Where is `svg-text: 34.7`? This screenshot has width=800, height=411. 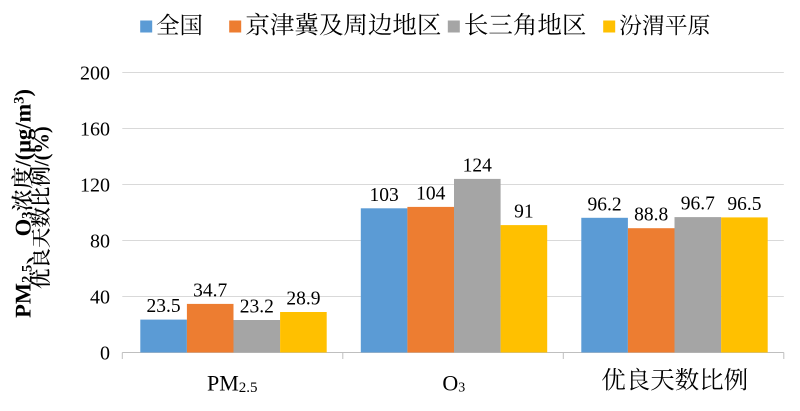 svg-text: 34.7 is located at coordinates (210, 290).